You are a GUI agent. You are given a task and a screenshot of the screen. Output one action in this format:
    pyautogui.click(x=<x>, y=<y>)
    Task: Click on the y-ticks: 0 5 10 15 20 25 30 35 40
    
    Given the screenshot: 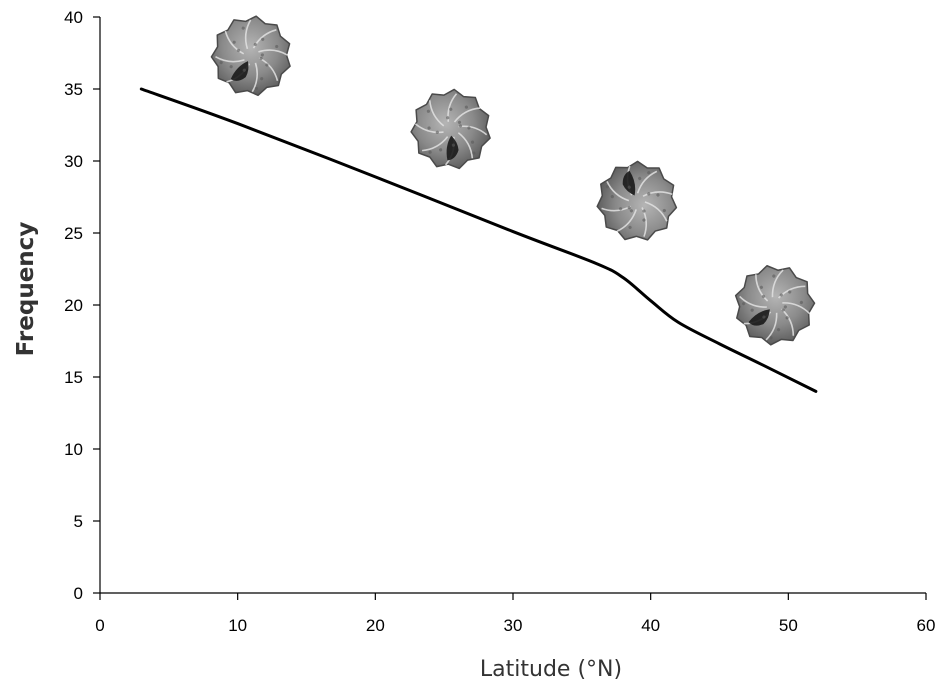 What is the action you would take?
    pyautogui.click(x=82, y=305)
    